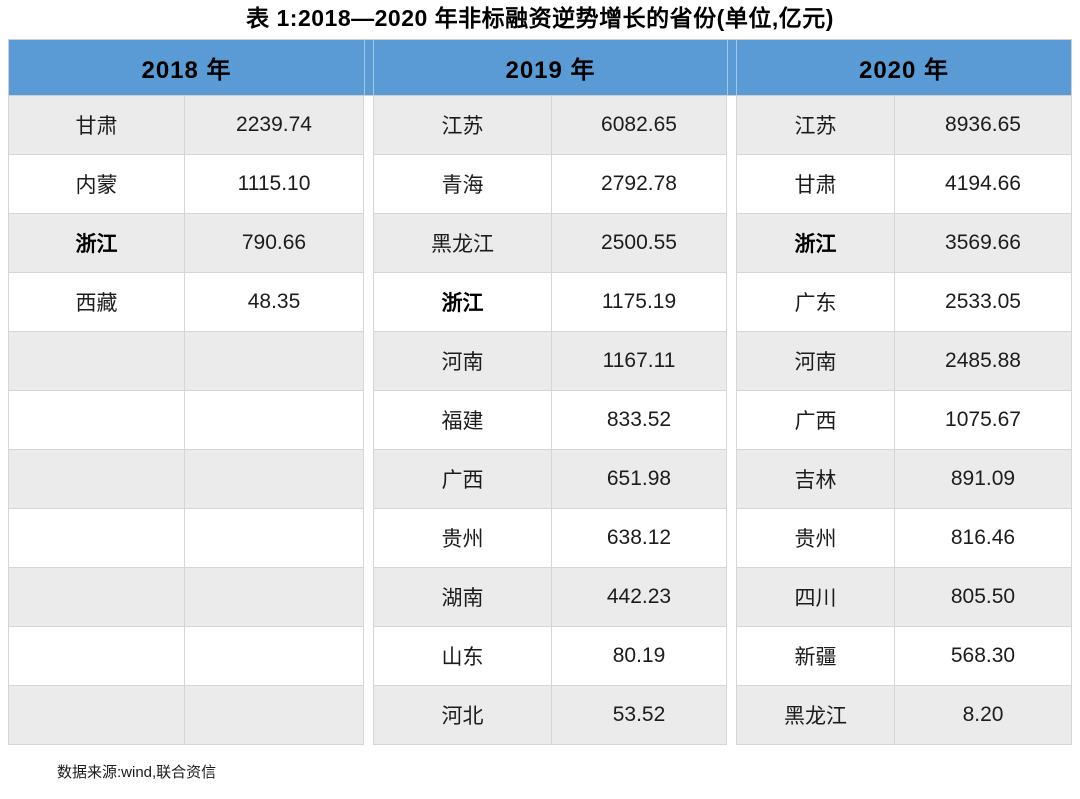  I want to click on province-cell: 湖南, so click(463, 597).